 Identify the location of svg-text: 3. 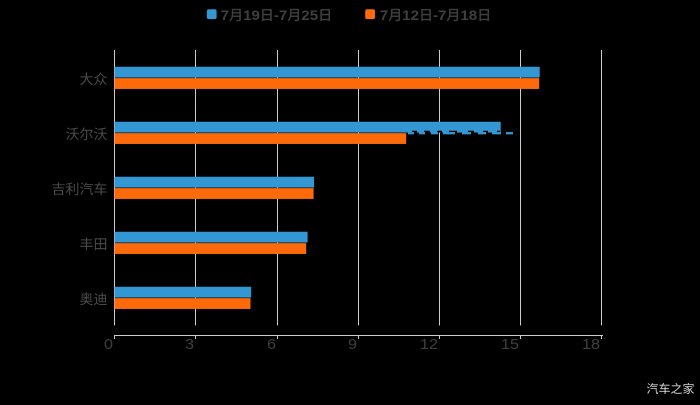
(189, 344).